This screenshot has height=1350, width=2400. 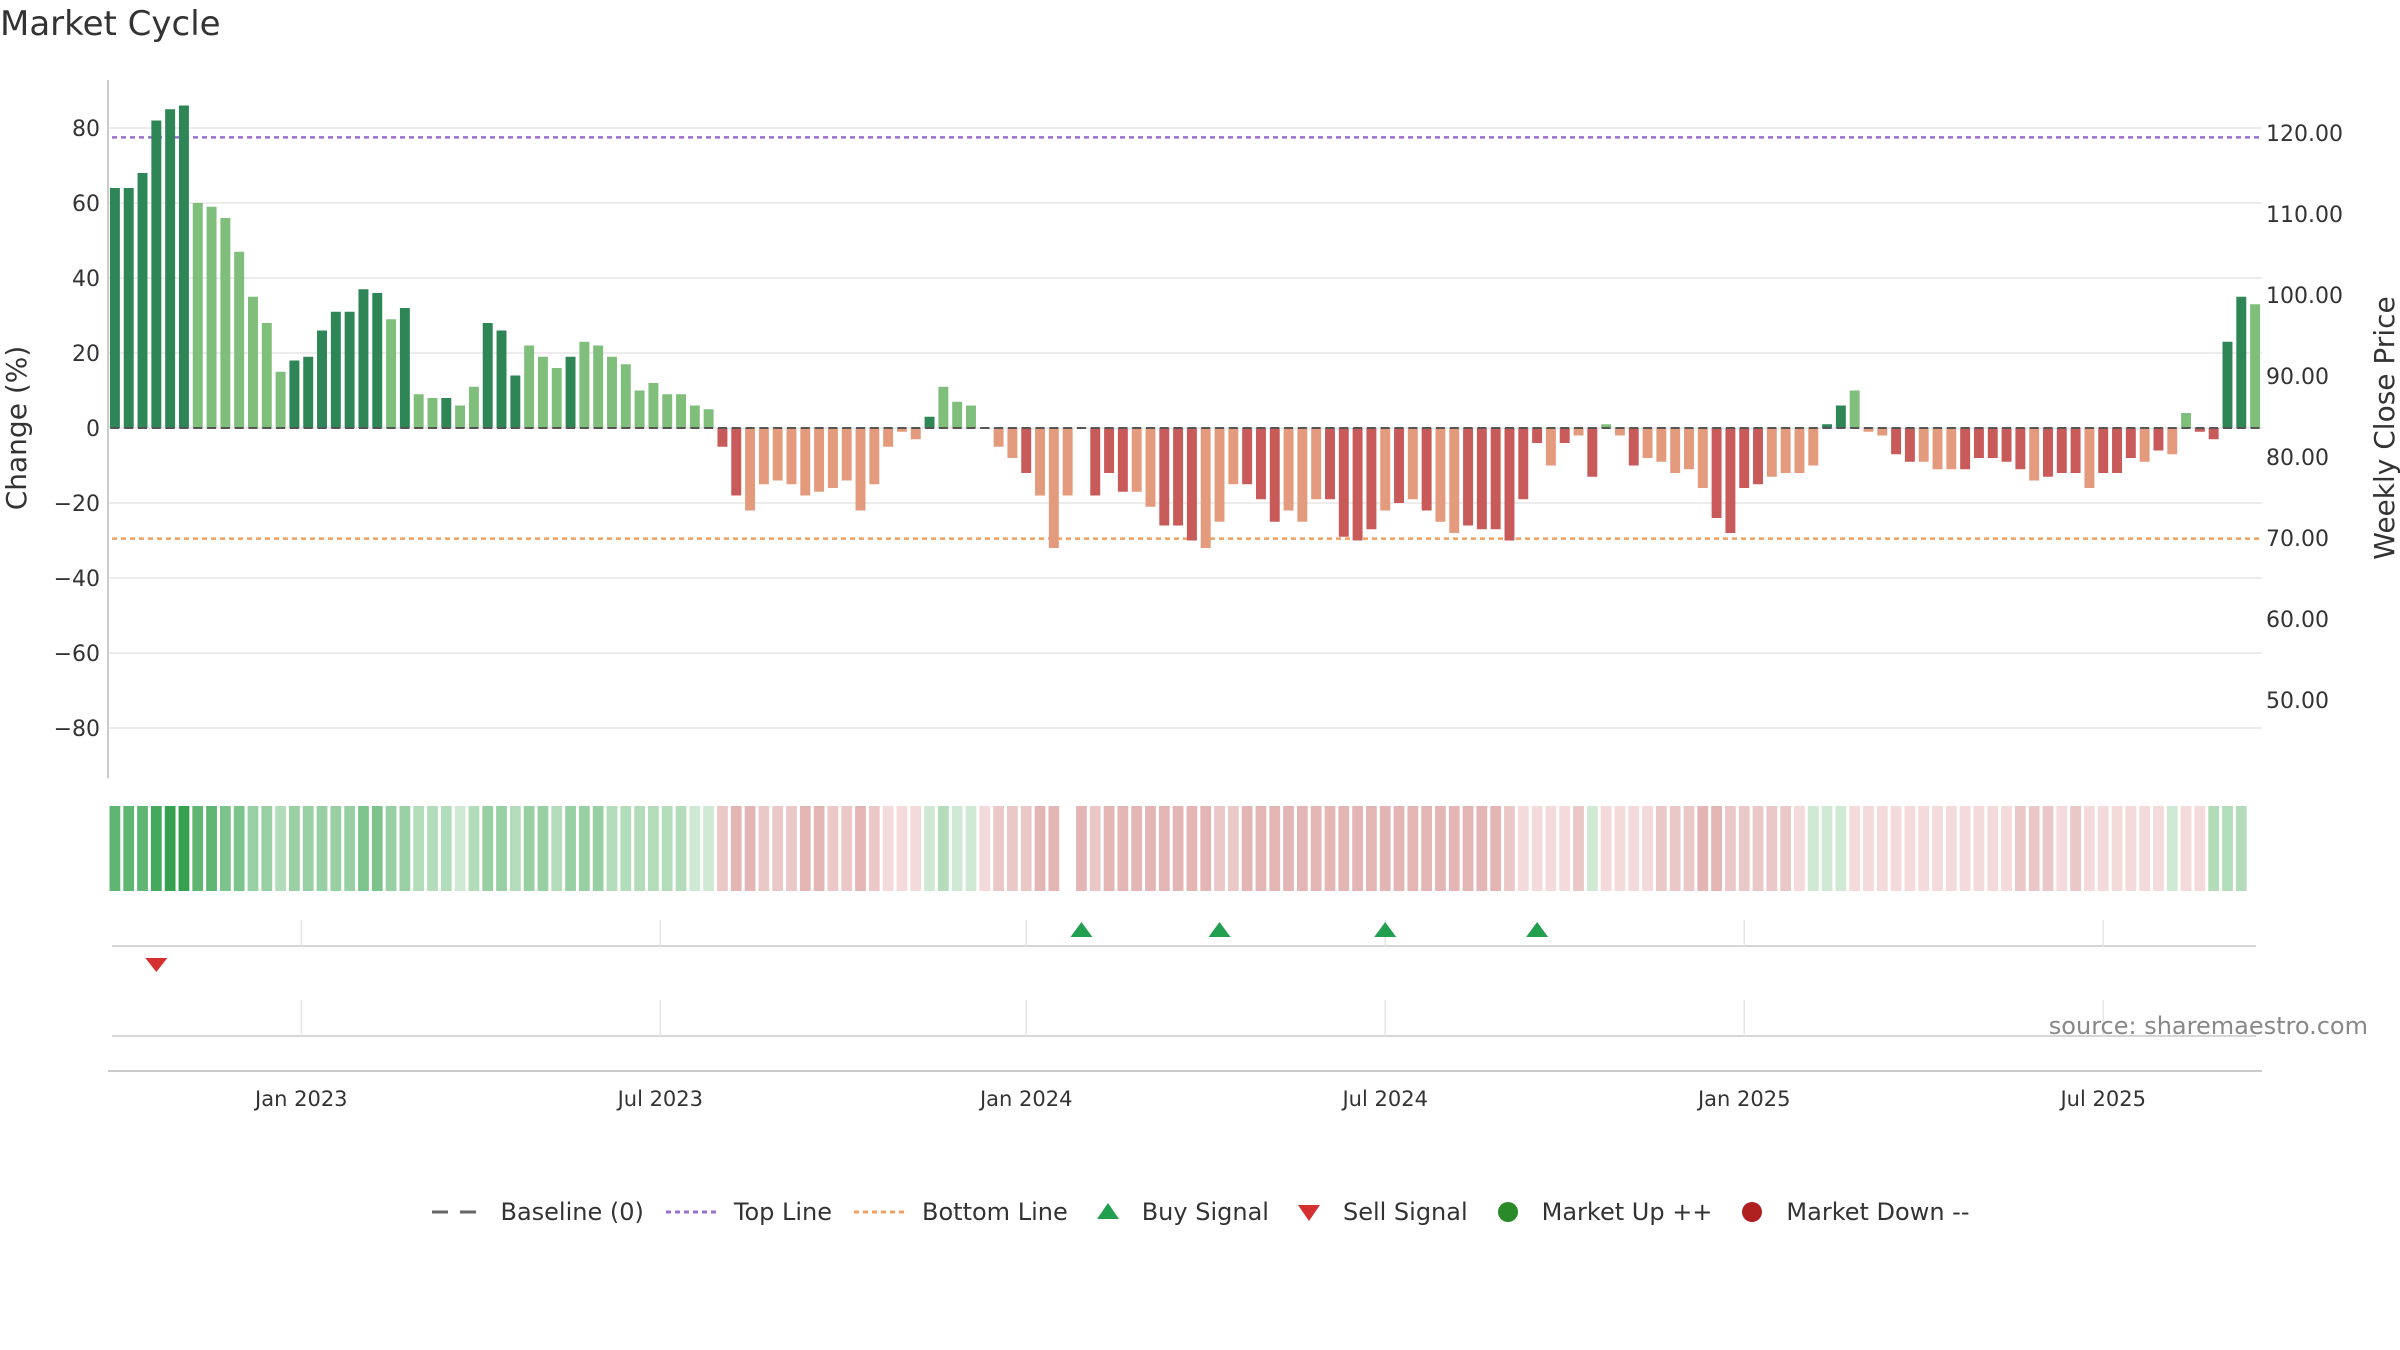 What do you see at coordinates (1205, 1212) in the screenshot?
I see `legend-label-buy: Buy Signal` at bounding box center [1205, 1212].